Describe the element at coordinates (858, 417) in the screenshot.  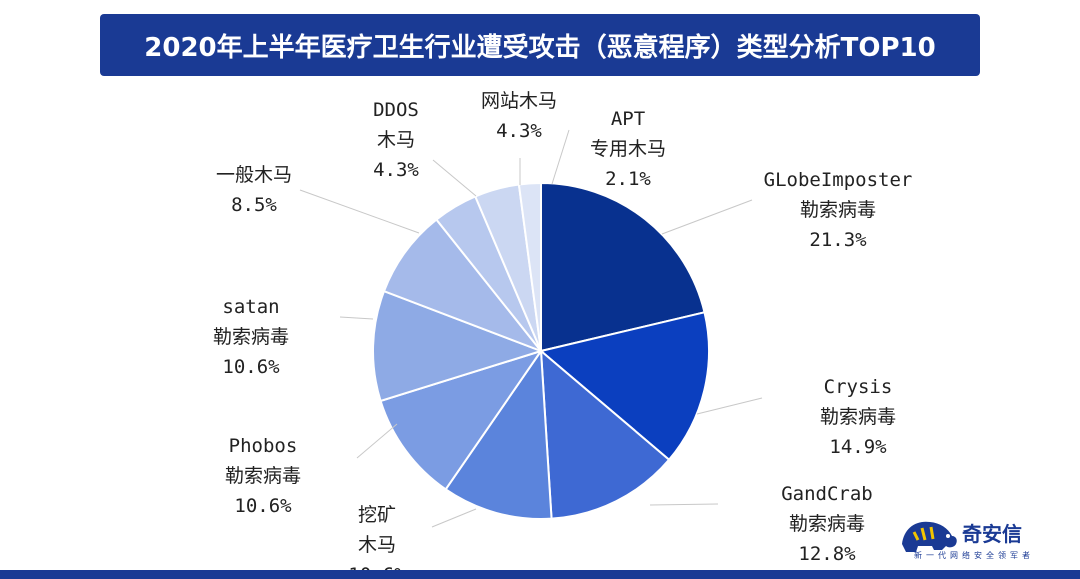
I see `slice-label-2: Crysis 勒索病毒 14.9%` at that location.